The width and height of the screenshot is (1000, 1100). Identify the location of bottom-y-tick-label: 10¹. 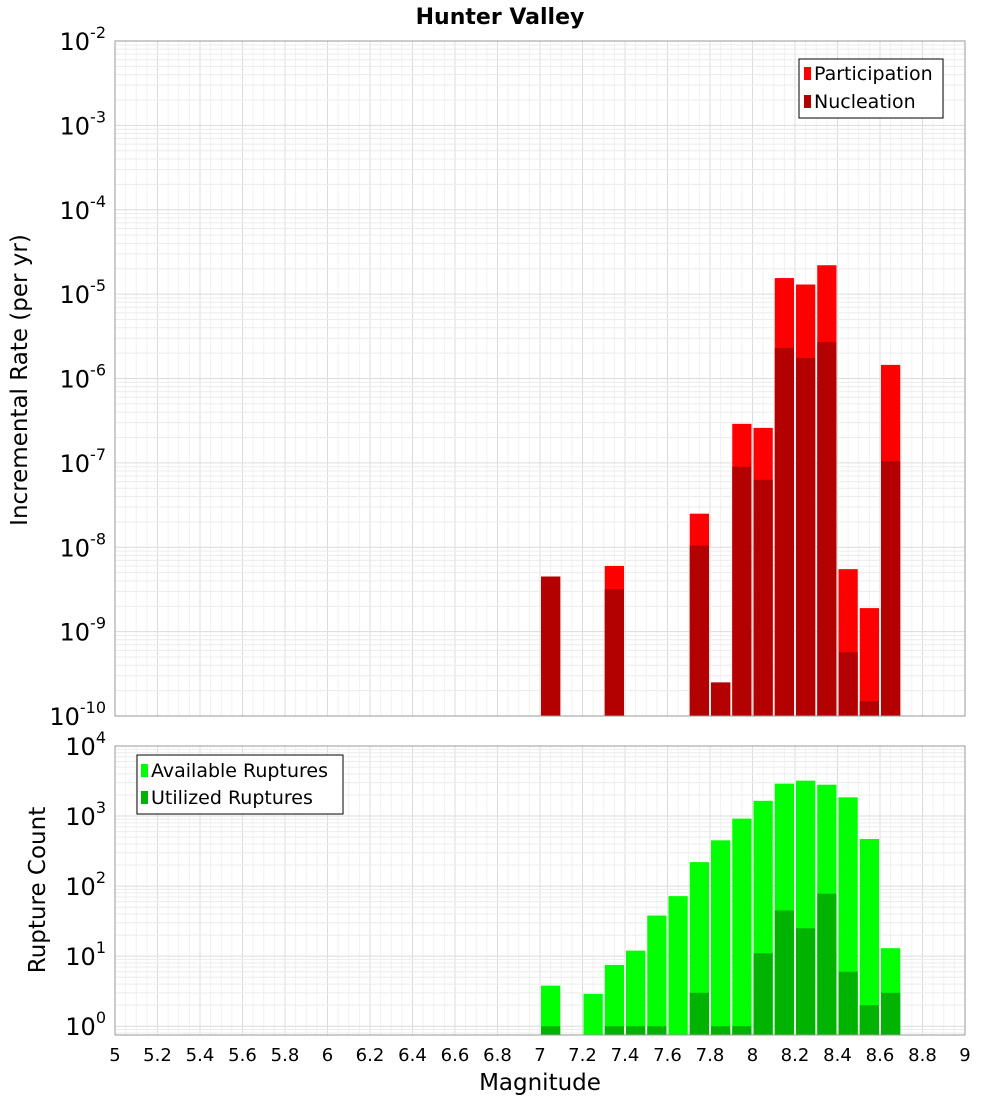
(85, 954).